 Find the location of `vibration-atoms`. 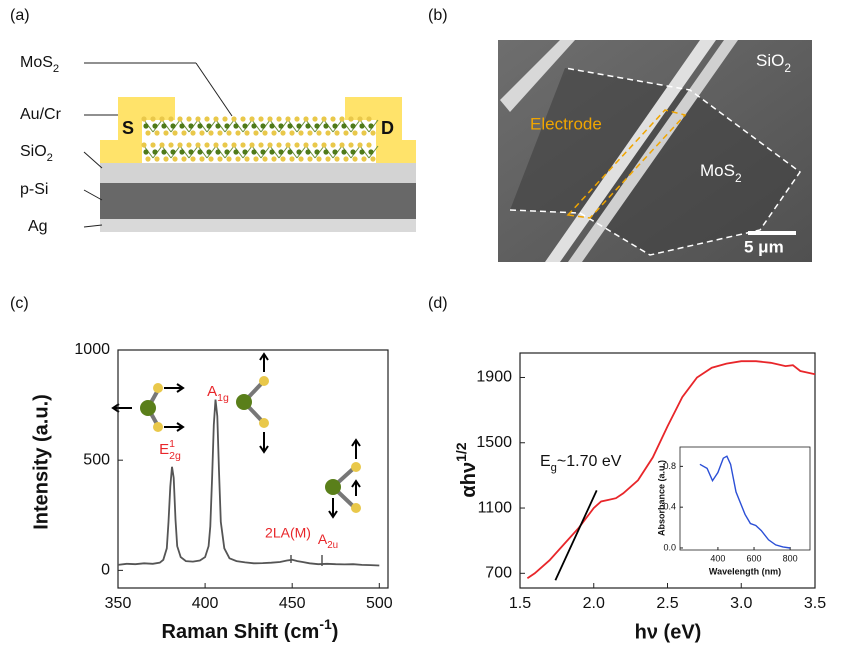

vibration-atoms is located at coordinates (250, 444).